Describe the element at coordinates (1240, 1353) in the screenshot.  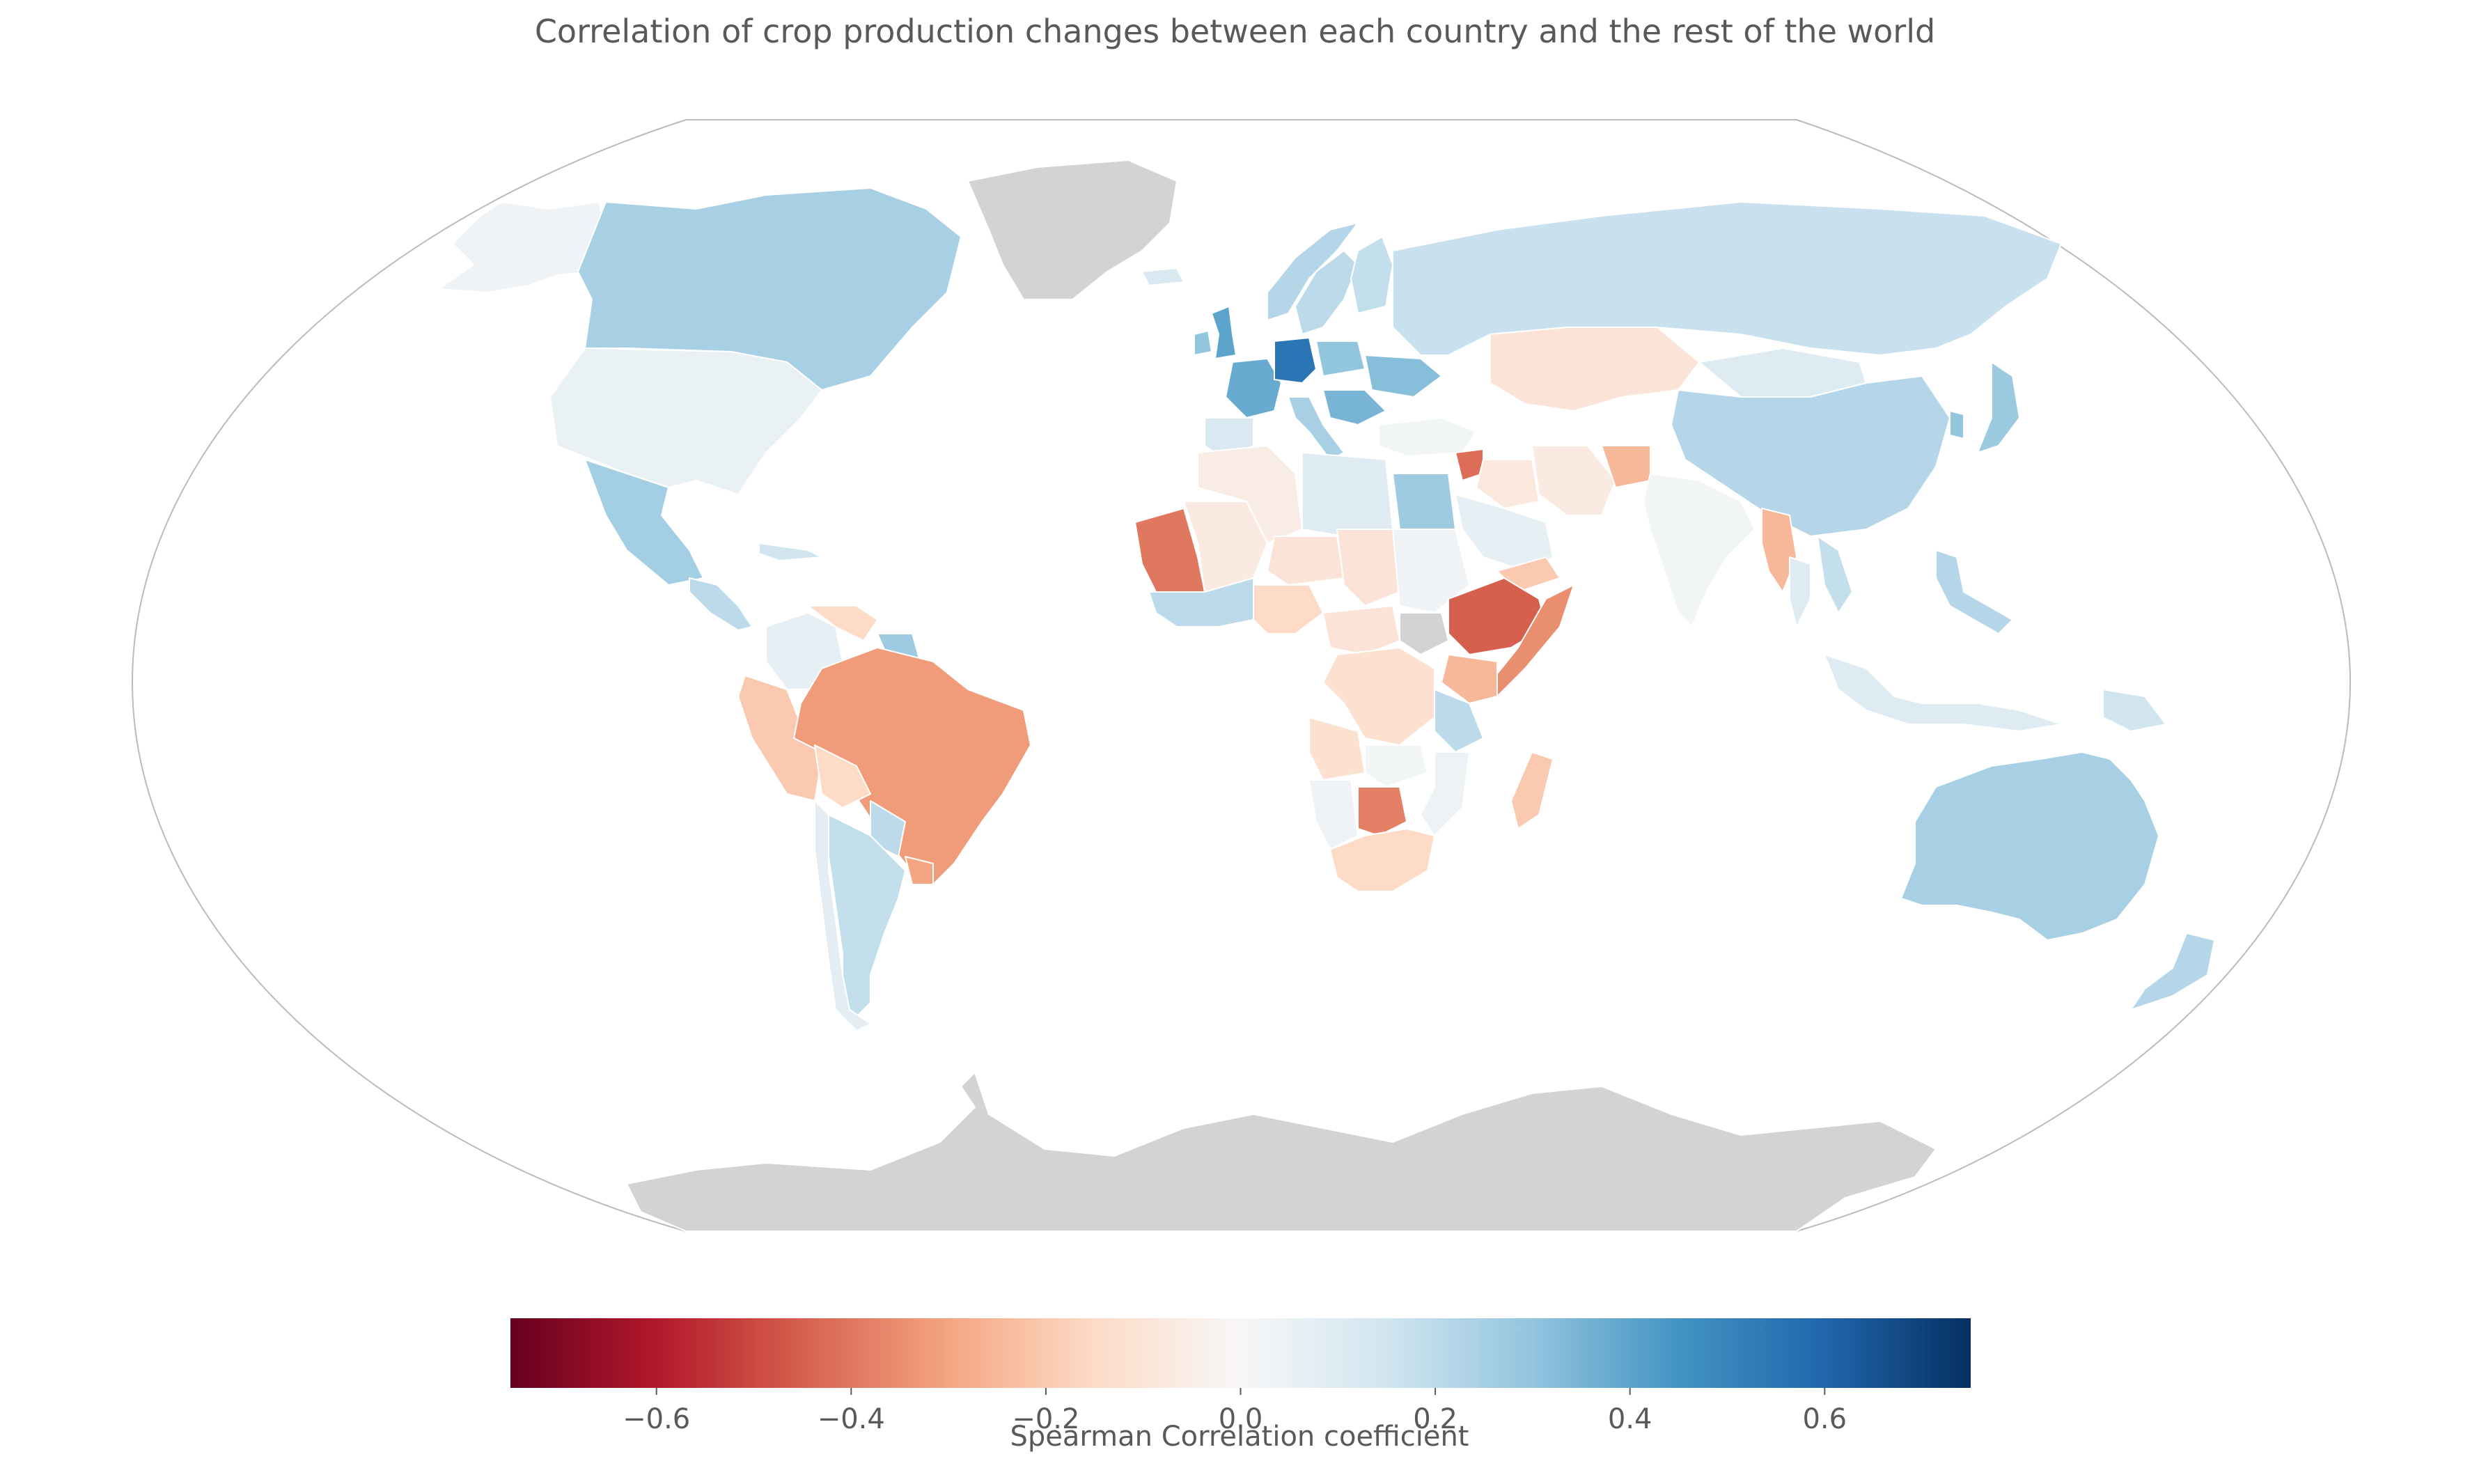
I see `colorbar` at that location.